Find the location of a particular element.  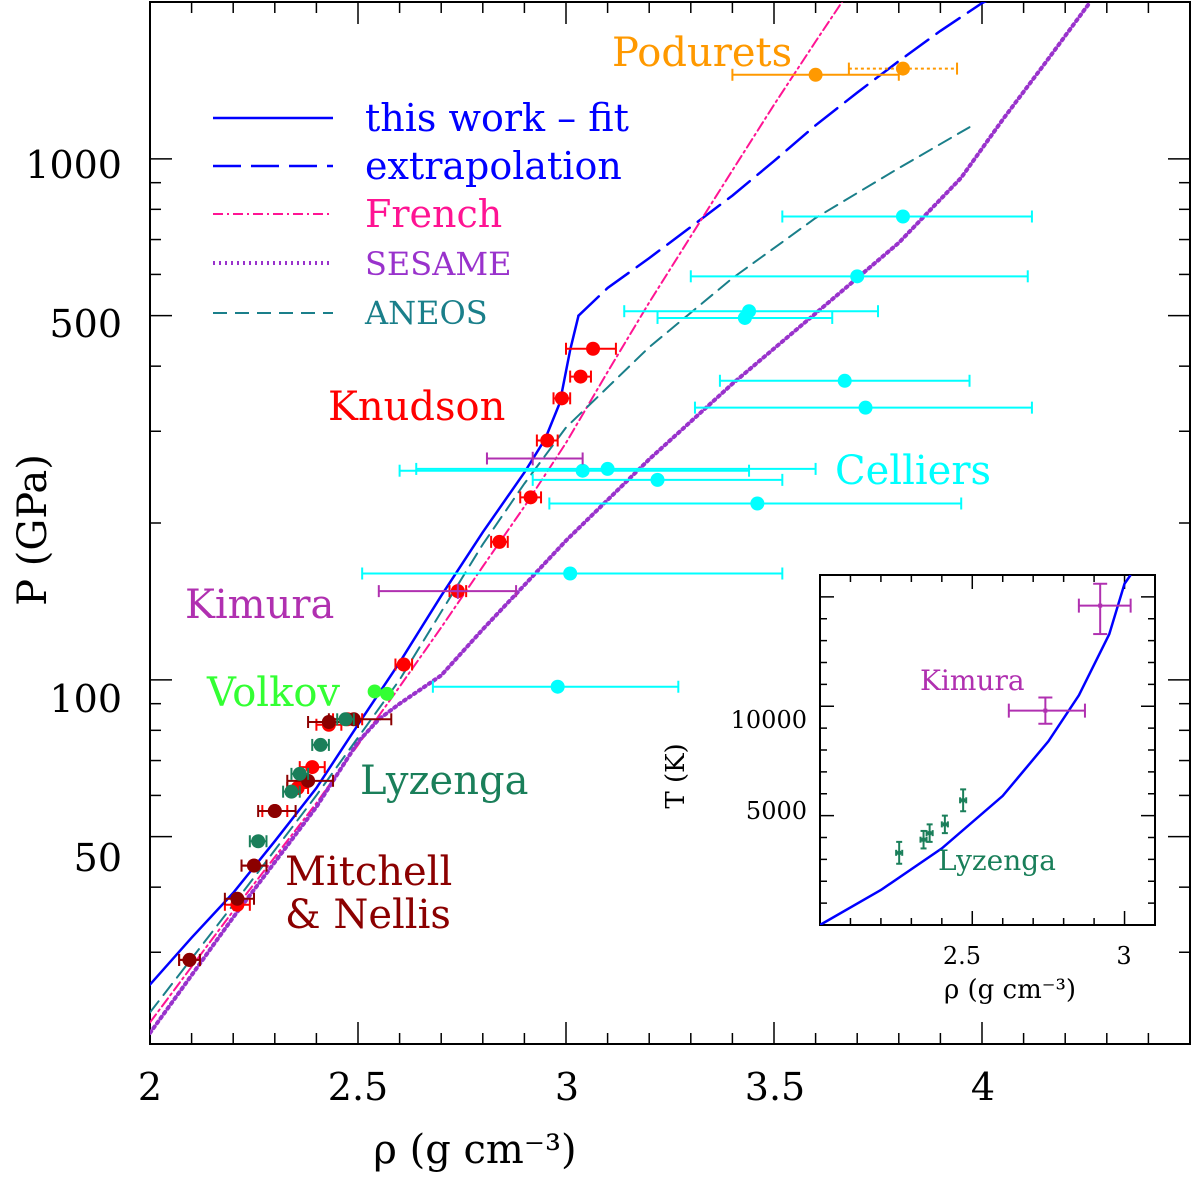

annotation-knudson: Knudson is located at coordinates (416, 407).